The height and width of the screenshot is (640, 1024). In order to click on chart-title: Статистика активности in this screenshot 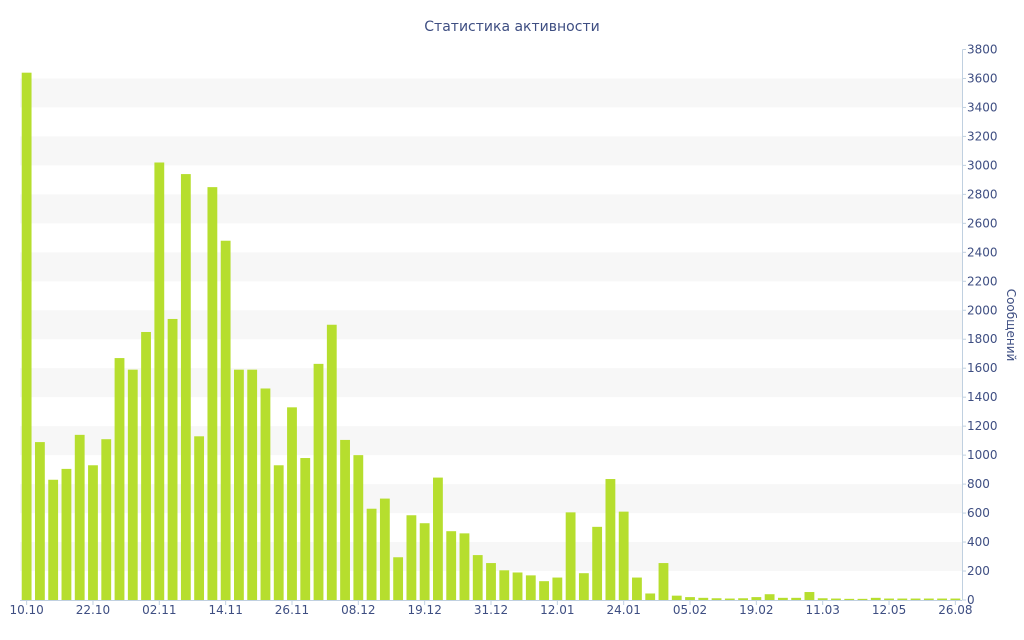, I will do `click(511, 27)`.